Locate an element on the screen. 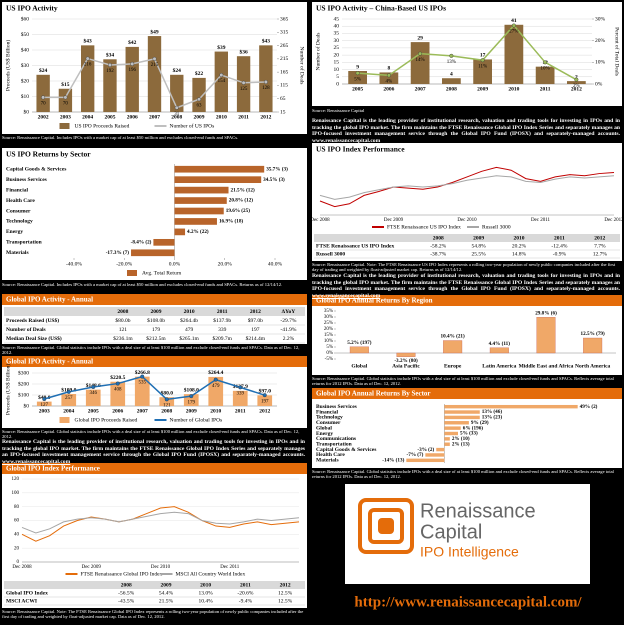  bar-value-label: 4 is located at coordinates (451, 74).